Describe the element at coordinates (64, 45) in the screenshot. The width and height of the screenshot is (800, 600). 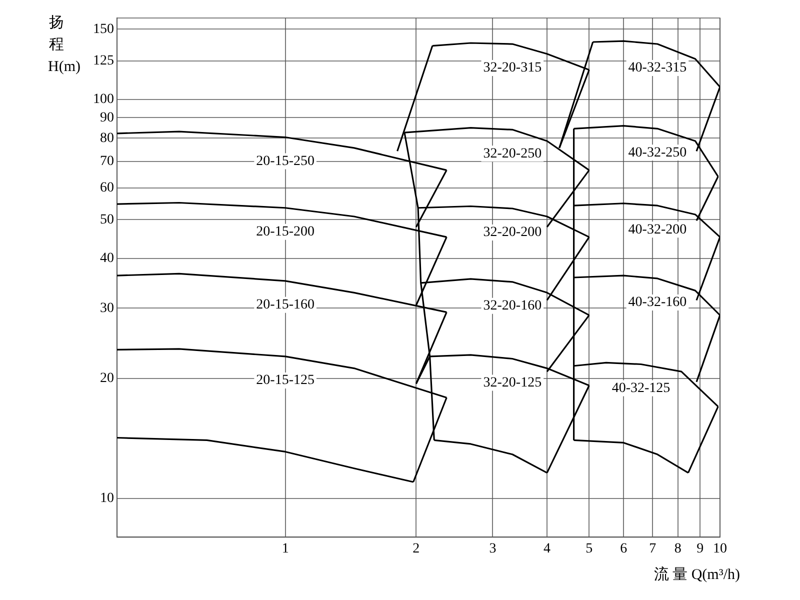
I see `y-axis-title: 扬程 H(m)` at that location.